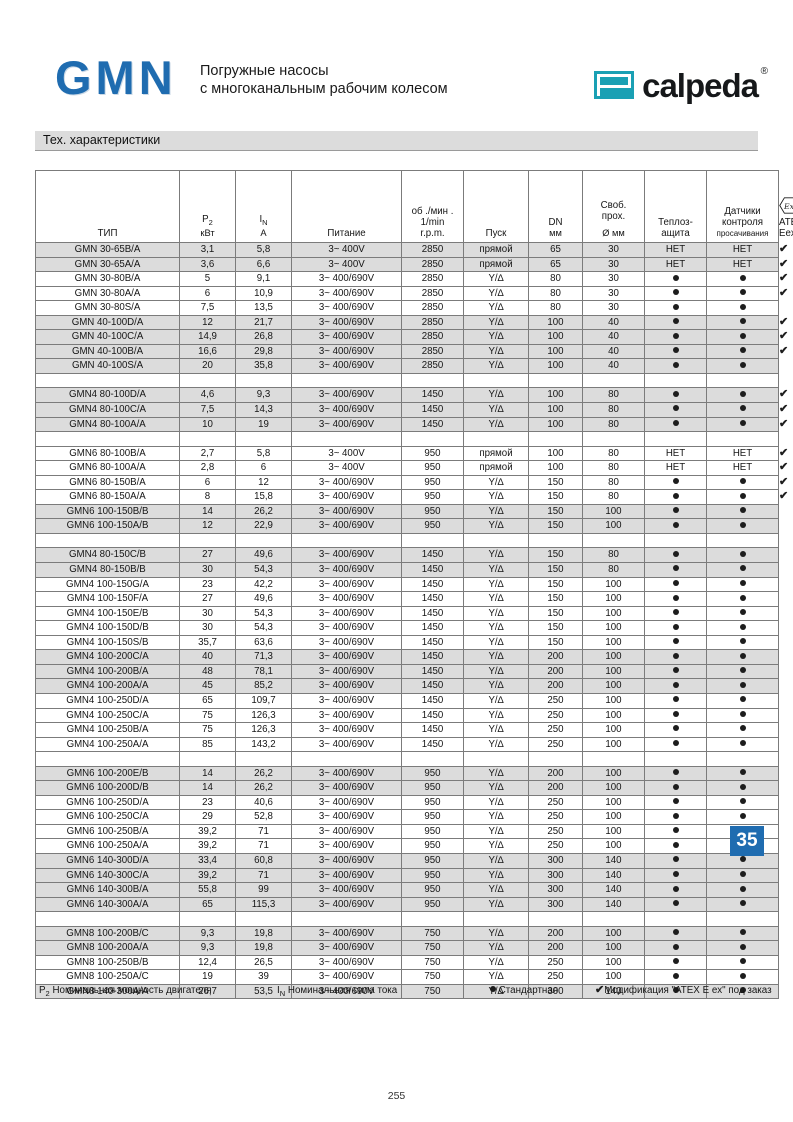 The height and width of the screenshot is (1122, 793). I want to click on power-sym-text: P, so click(205, 220).